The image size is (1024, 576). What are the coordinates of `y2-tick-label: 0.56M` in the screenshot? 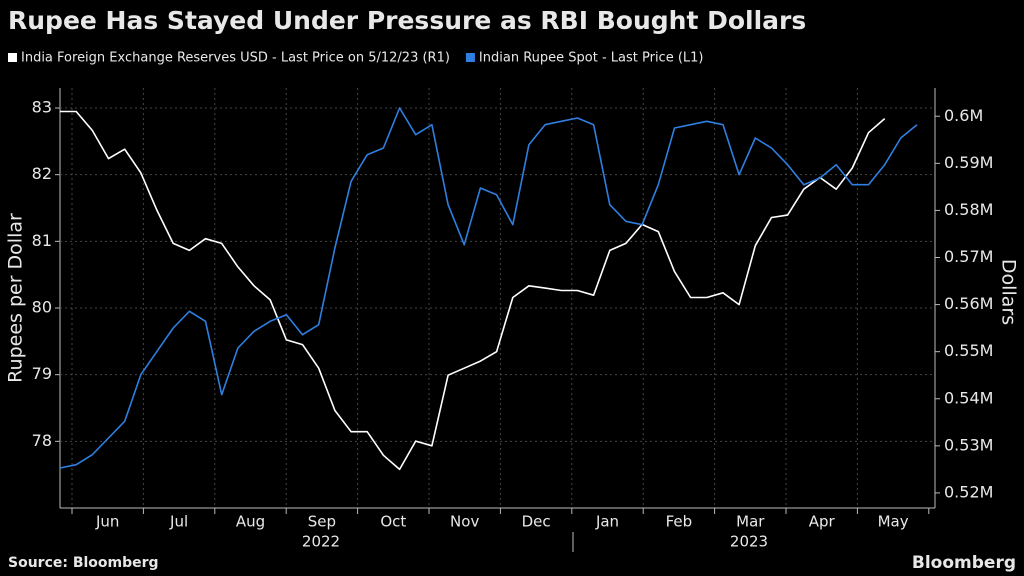 It's located at (968, 303).